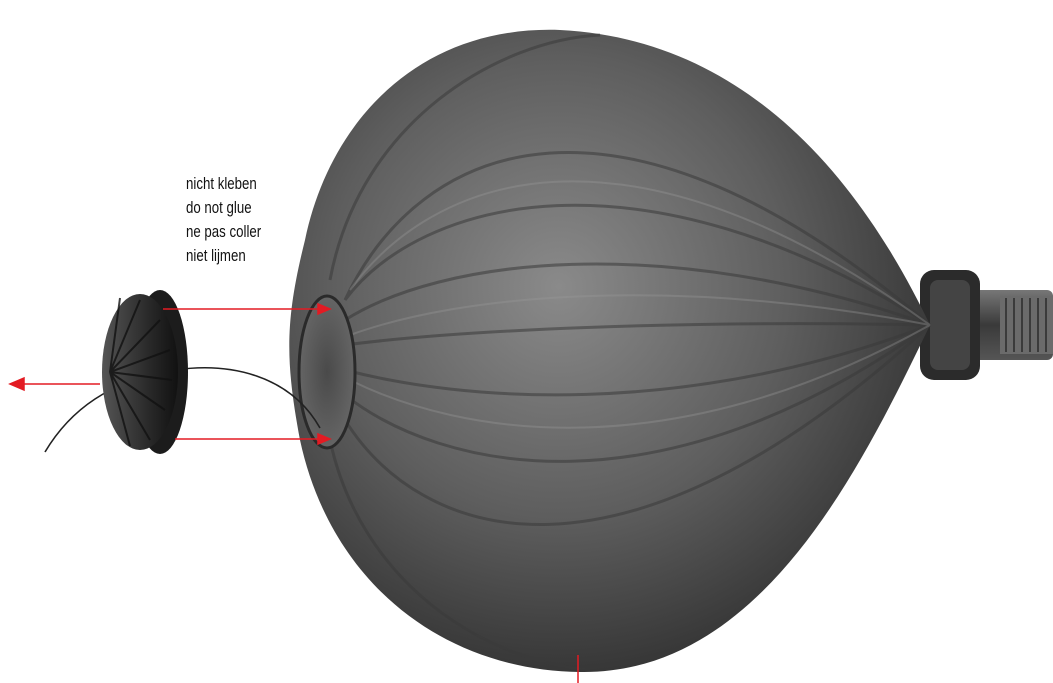 The height and width of the screenshot is (683, 1053). I want to click on note-french: ne pas coller, so click(224, 231).